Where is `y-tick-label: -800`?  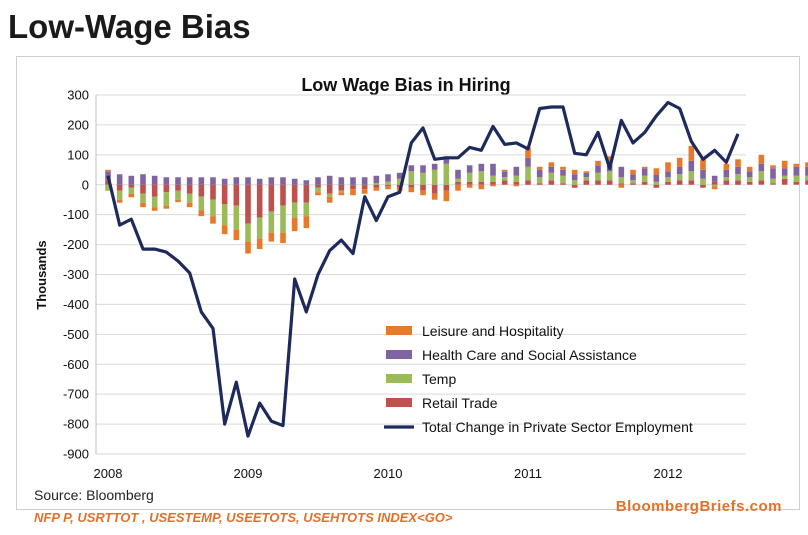
y-tick-label: -800 is located at coordinates (76, 424).